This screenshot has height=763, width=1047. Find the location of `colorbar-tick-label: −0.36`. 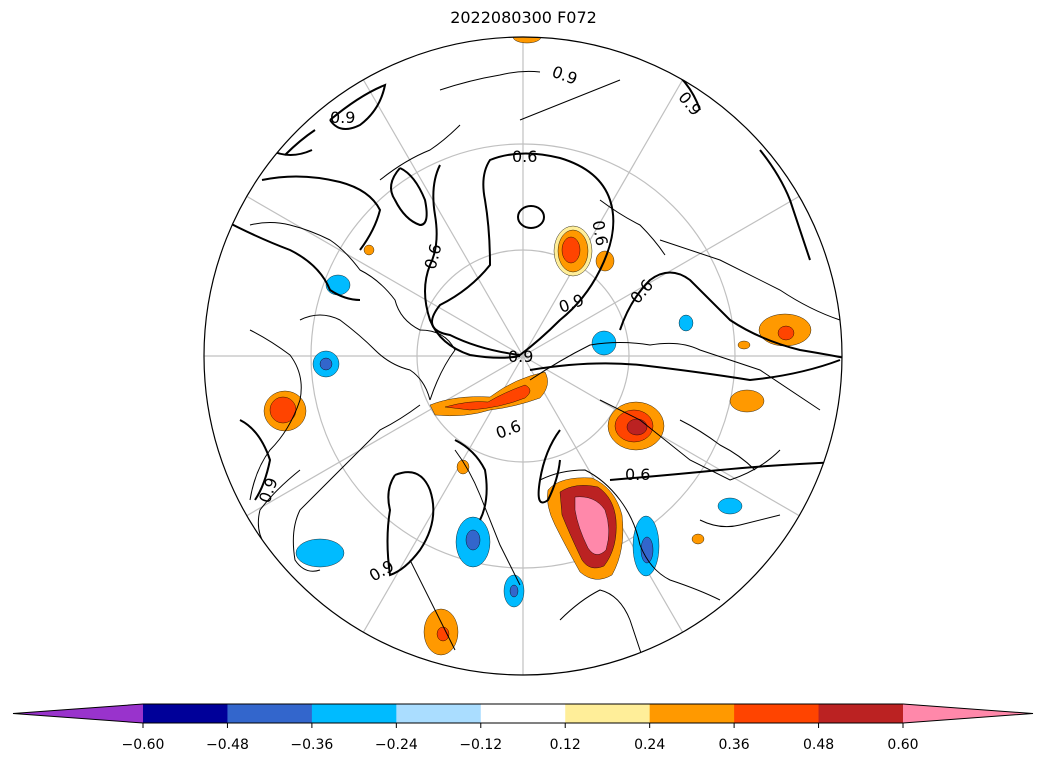

colorbar-tick-label: −0.36 is located at coordinates (311, 745).